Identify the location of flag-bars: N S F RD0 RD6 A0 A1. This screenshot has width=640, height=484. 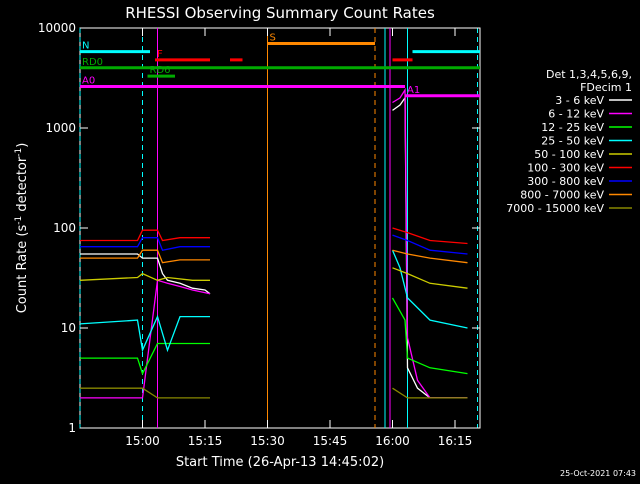
(280, 65).